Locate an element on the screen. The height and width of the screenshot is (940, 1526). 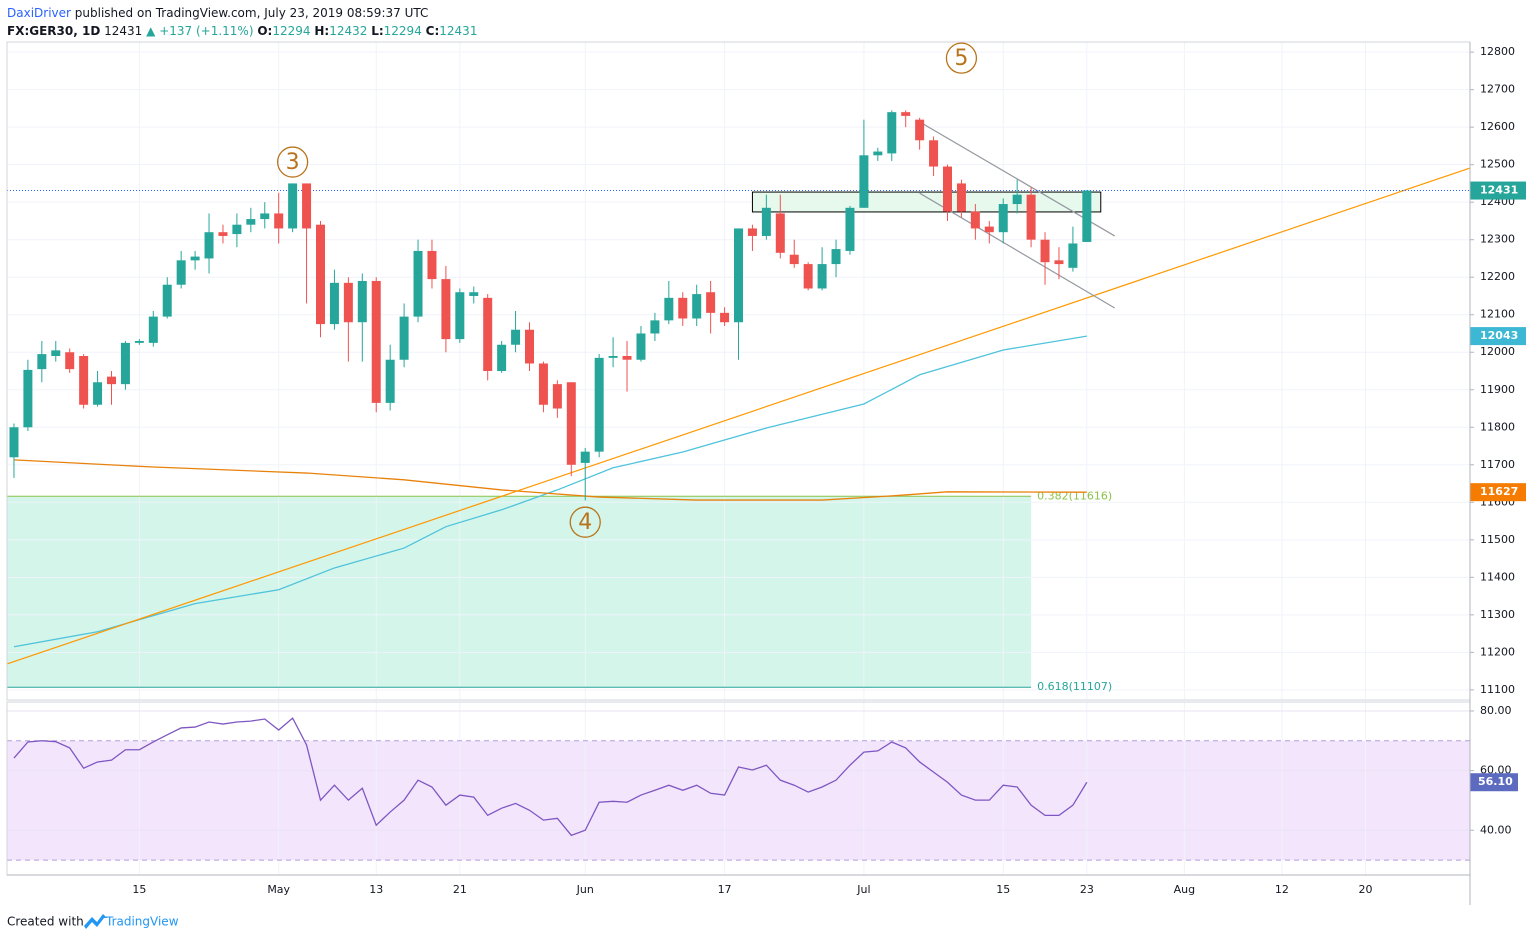
y-tick-label: 11700 is located at coordinates (1497, 464).